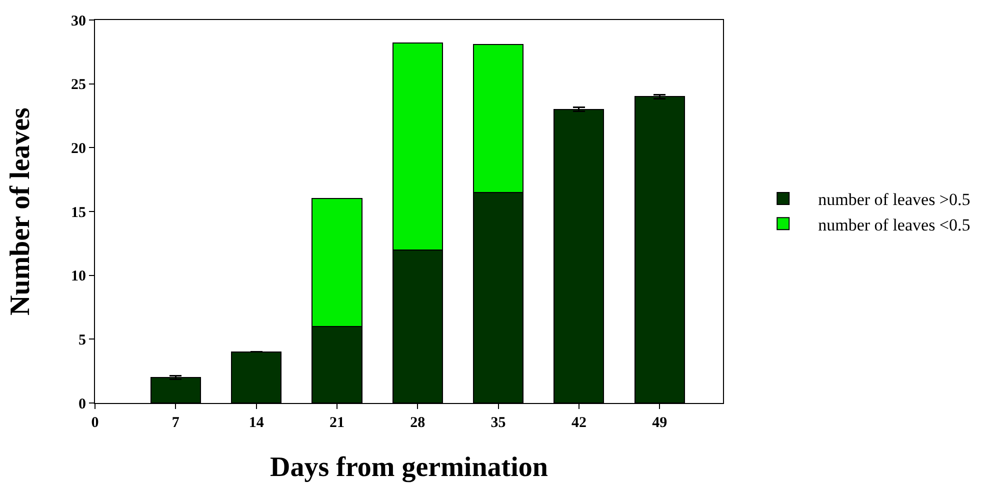  What do you see at coordinates (20, 211) in the screenshot?
I see `y-axis-title: Number of leaves` at bounding box center [20, 211].